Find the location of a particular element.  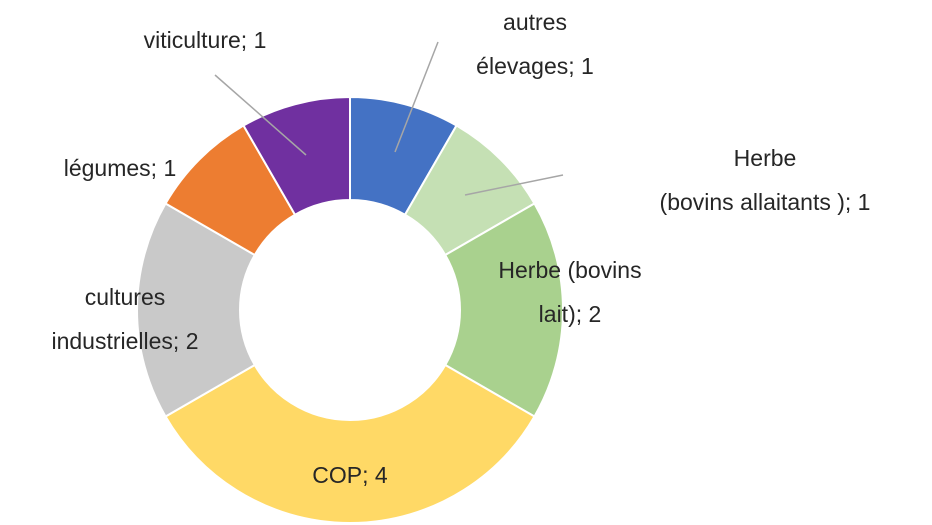

data-label: Herbe (bovins allaitants ); 1 is located at coordinates (765, 180).